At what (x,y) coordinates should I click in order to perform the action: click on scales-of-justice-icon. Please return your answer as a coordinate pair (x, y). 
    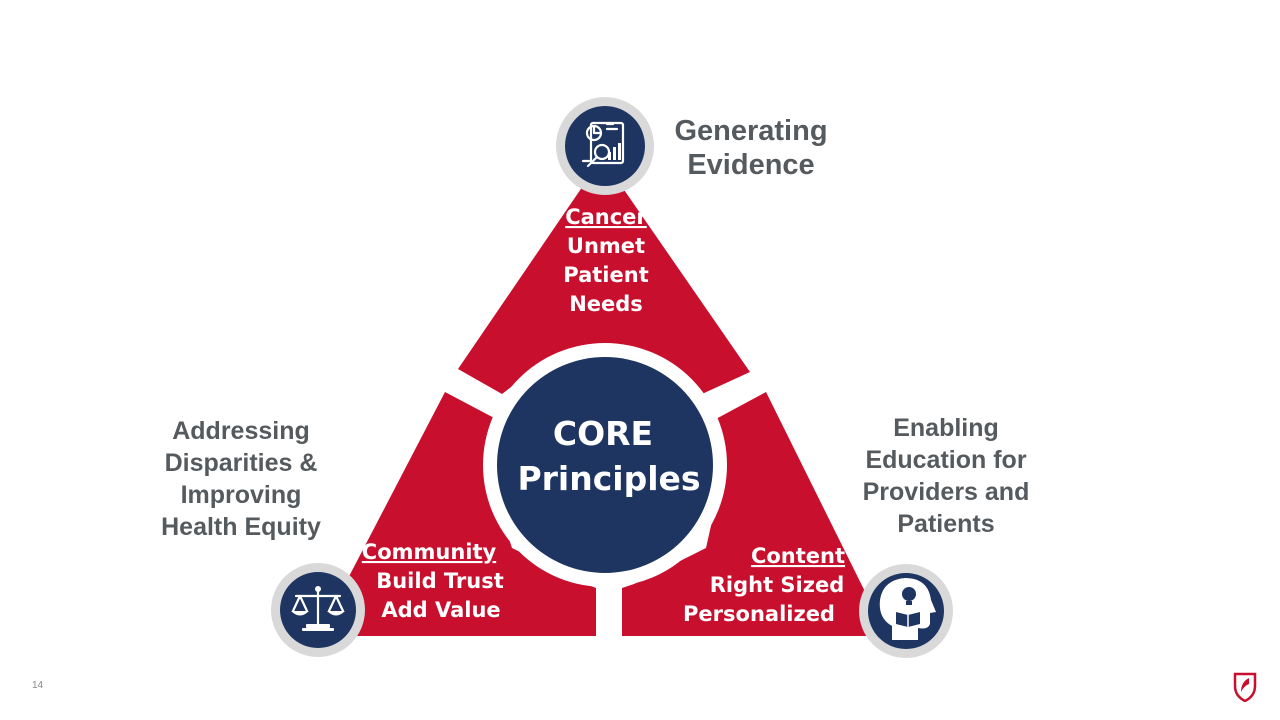
    Looking at the image, I should click on (318, 610).